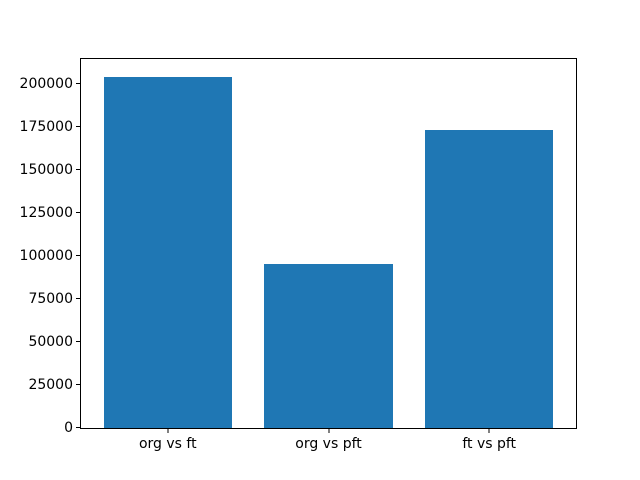 Image resolution: width=640 pixels, height=480 pixels. Describe the element at coordinates (328, 444) in the screenshot. I see `x-tick-label: org vs pft` at that location.